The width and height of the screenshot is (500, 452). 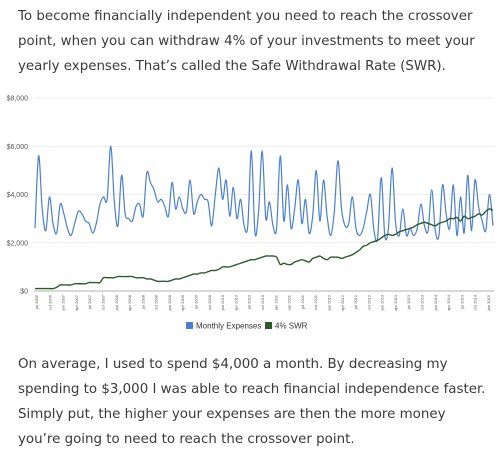 What do you see at coordinates (249, 302) in the screenshot?
I see `x-tick-label: jul 2010` at bounding box center [249, 302].